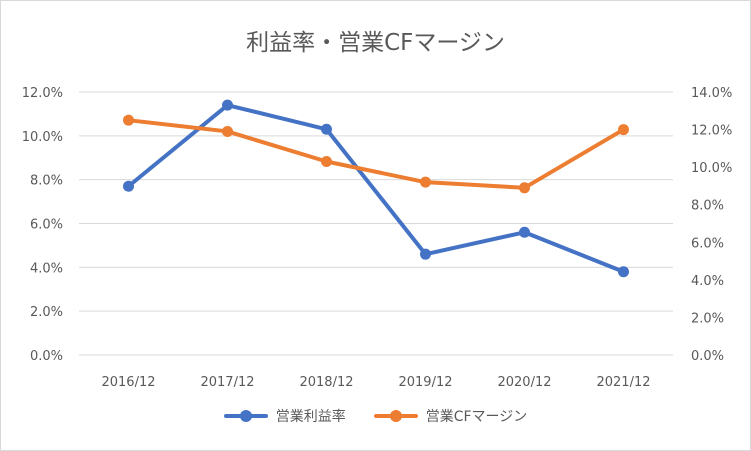  Describe the element at coordinates (310, 417) in the screenshot. I see `legend-label-operating-margin: 営業利益率` at that location.